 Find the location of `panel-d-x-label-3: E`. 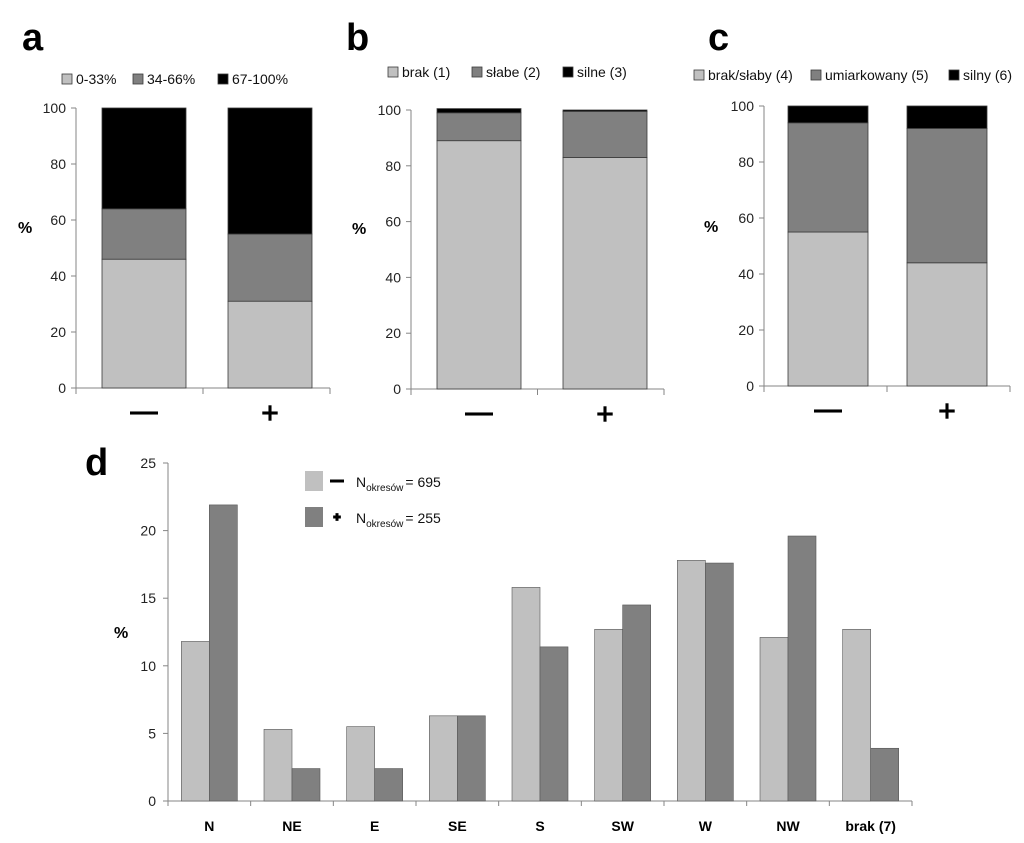

panel-d-x-label-3: E is located at coordinates (374, 826).